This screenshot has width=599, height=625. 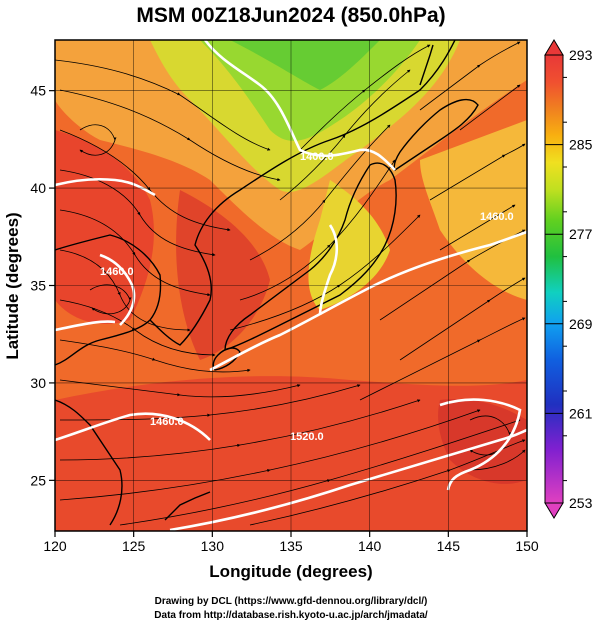 I want to click on x-tick-label: 145, so click(x=449, y=546).